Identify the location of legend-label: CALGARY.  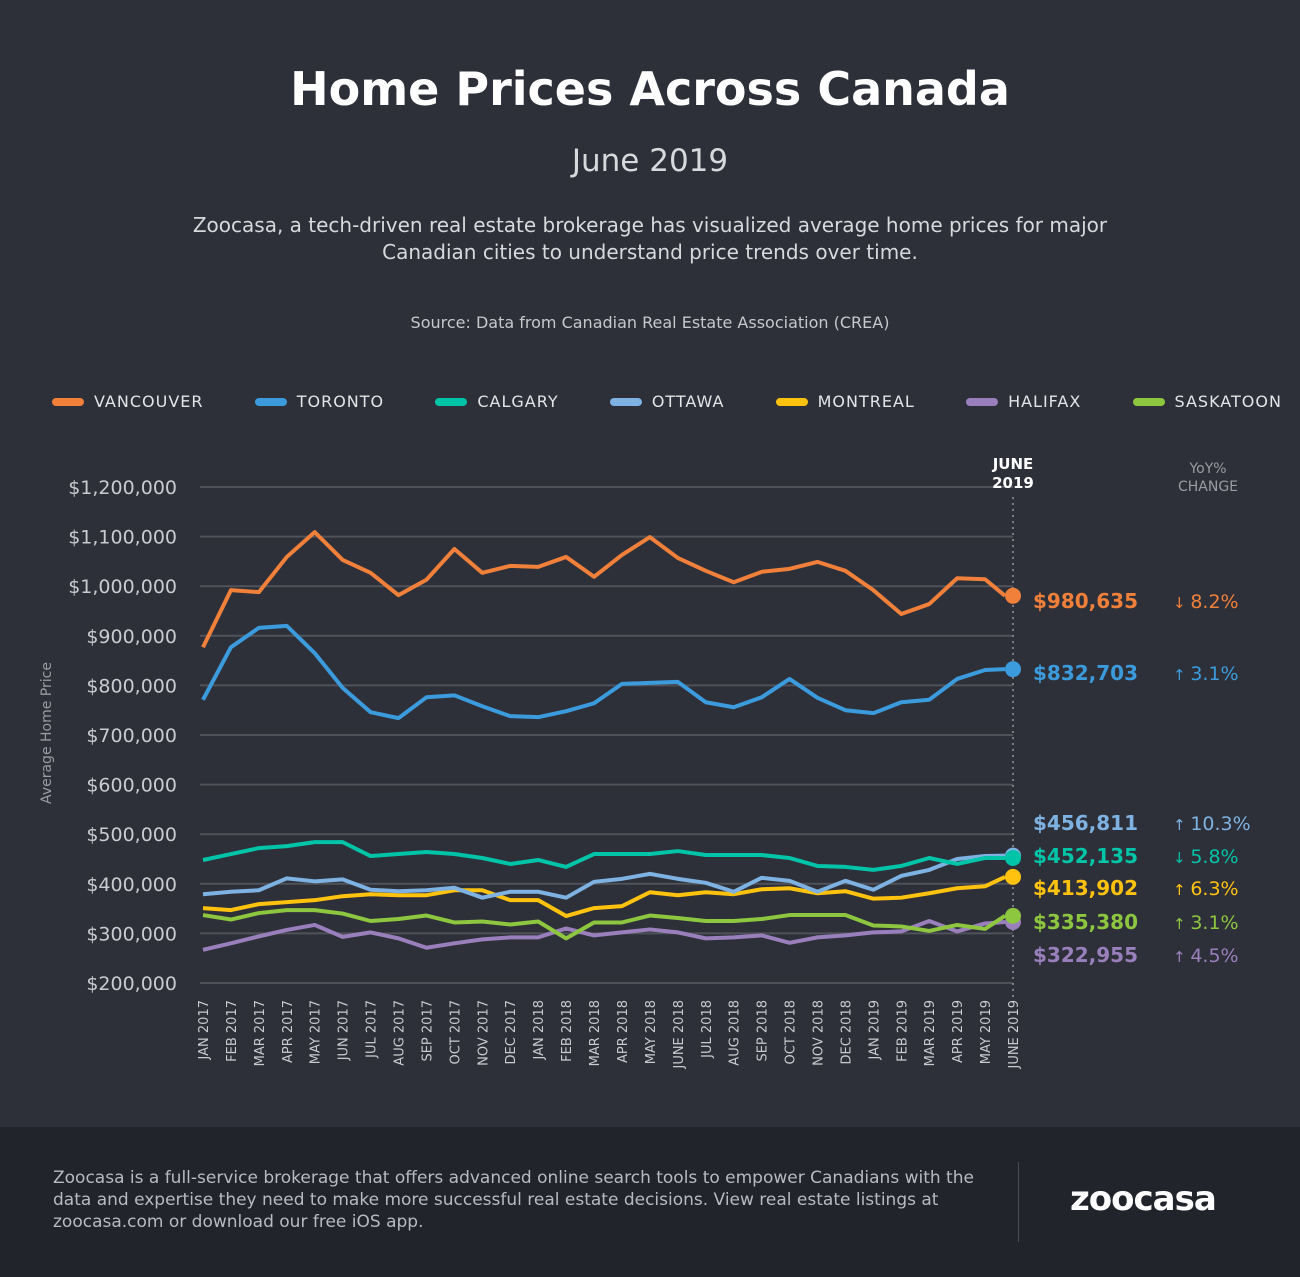
(518, 401).